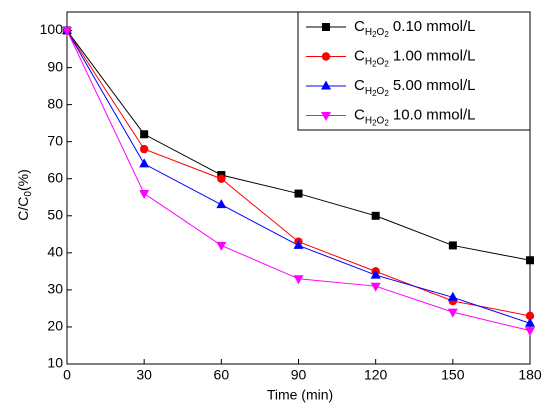 Image resolution: width=560 pixels, height=415 pixels. I want to click on x-tick-label: 60, so click(222, 375).